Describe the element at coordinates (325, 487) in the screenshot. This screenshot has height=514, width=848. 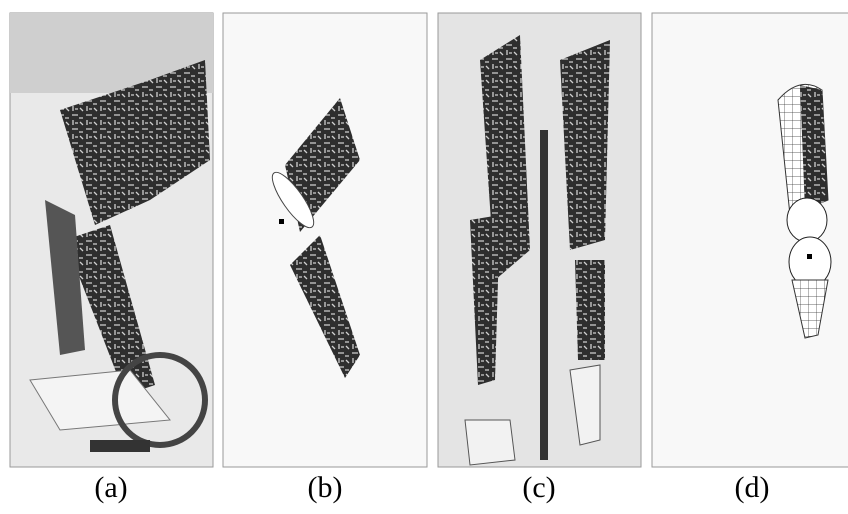
I see `panel-label: (b)` at that location.